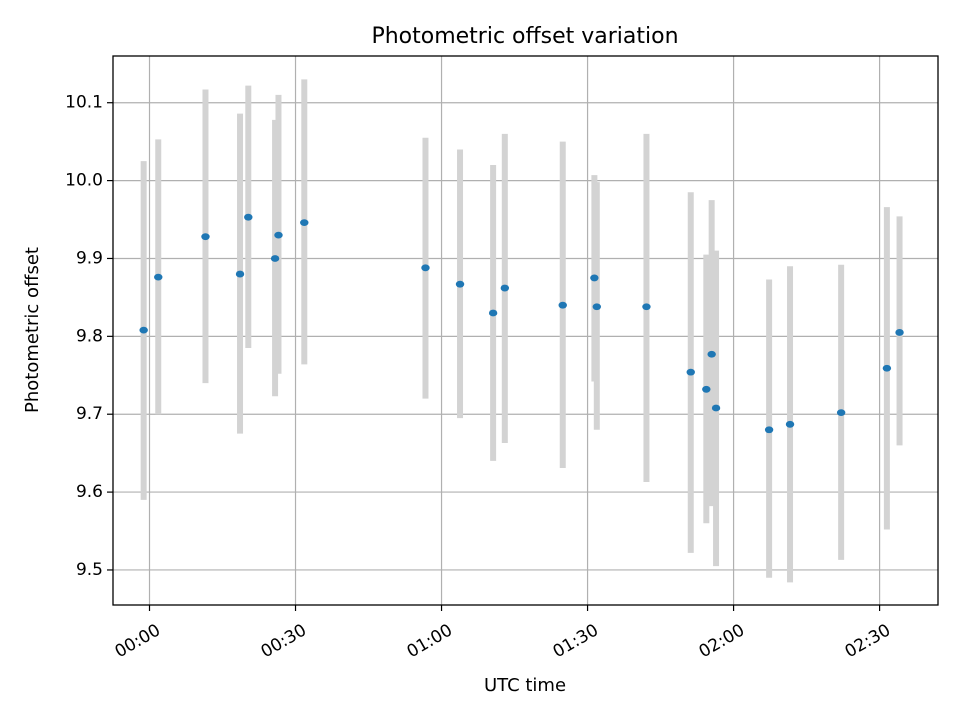 The image size is (960, 720). Describe the element at coordinates (576, 641) in the screenshot. I see `x-tick-label: 01:30` at that location.